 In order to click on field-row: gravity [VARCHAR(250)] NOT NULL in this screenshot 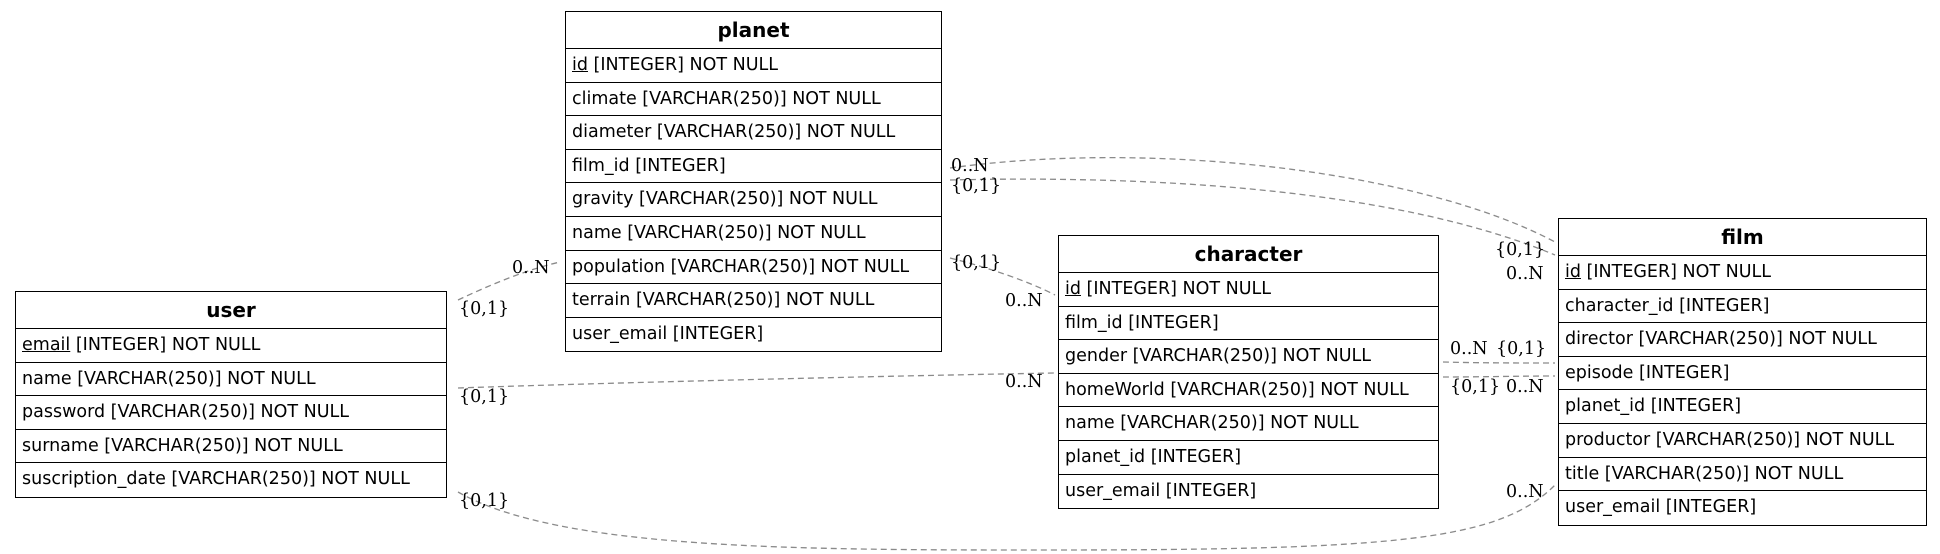, I will do `click(753, 200)`.